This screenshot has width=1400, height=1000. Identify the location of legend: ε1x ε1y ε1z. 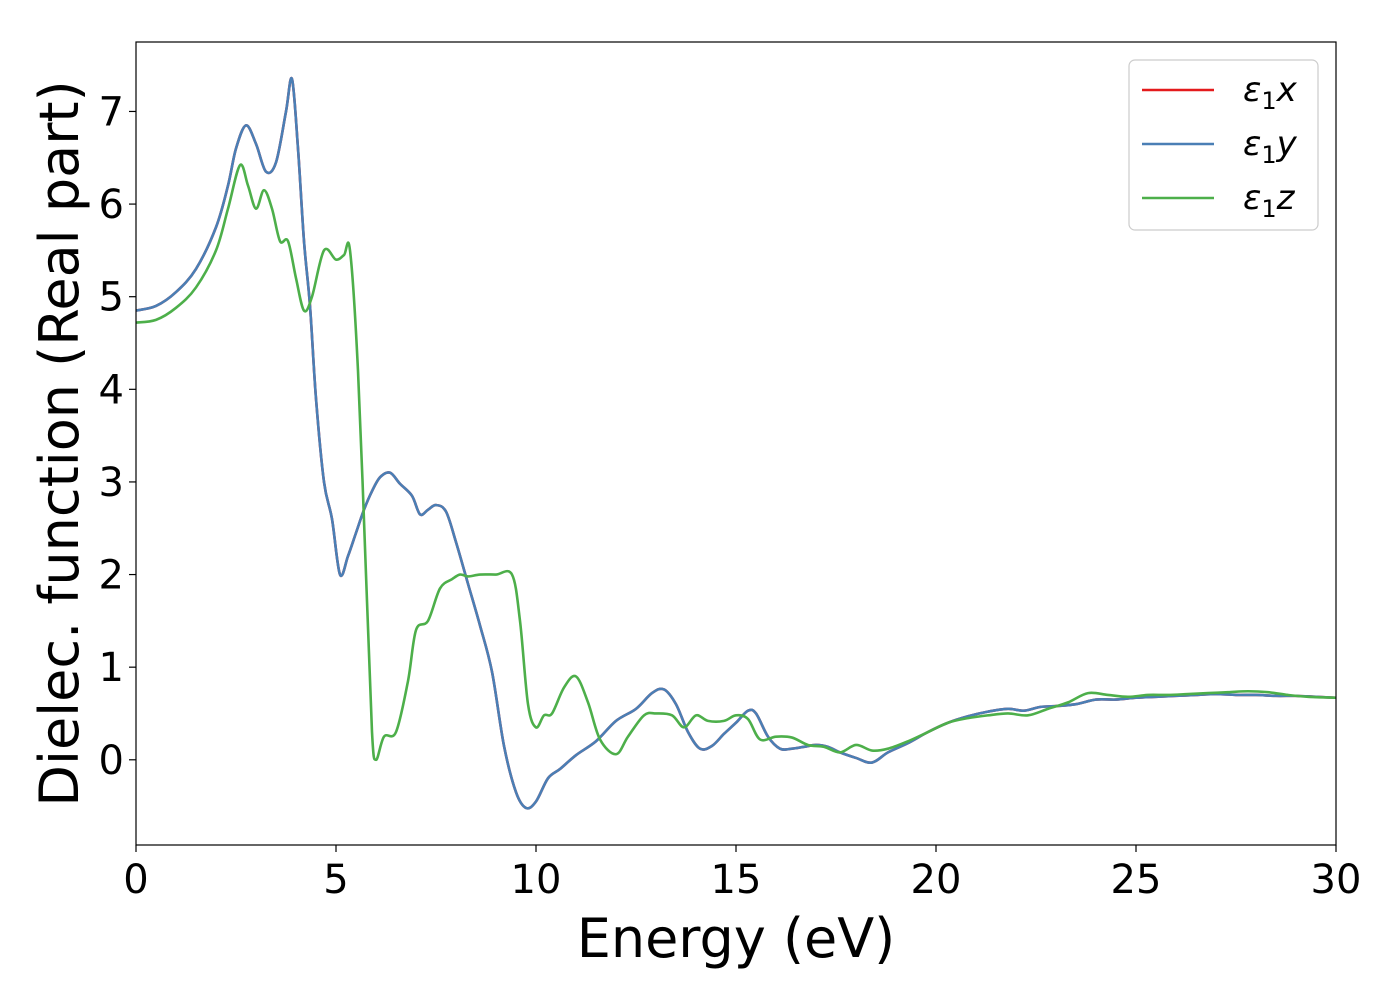
(1223, 145).